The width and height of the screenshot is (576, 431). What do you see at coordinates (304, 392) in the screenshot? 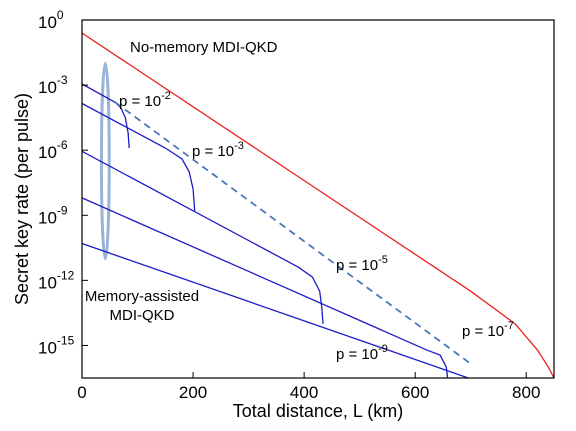
I see `x-tick-label: 400` at bounding box center [304, 392].